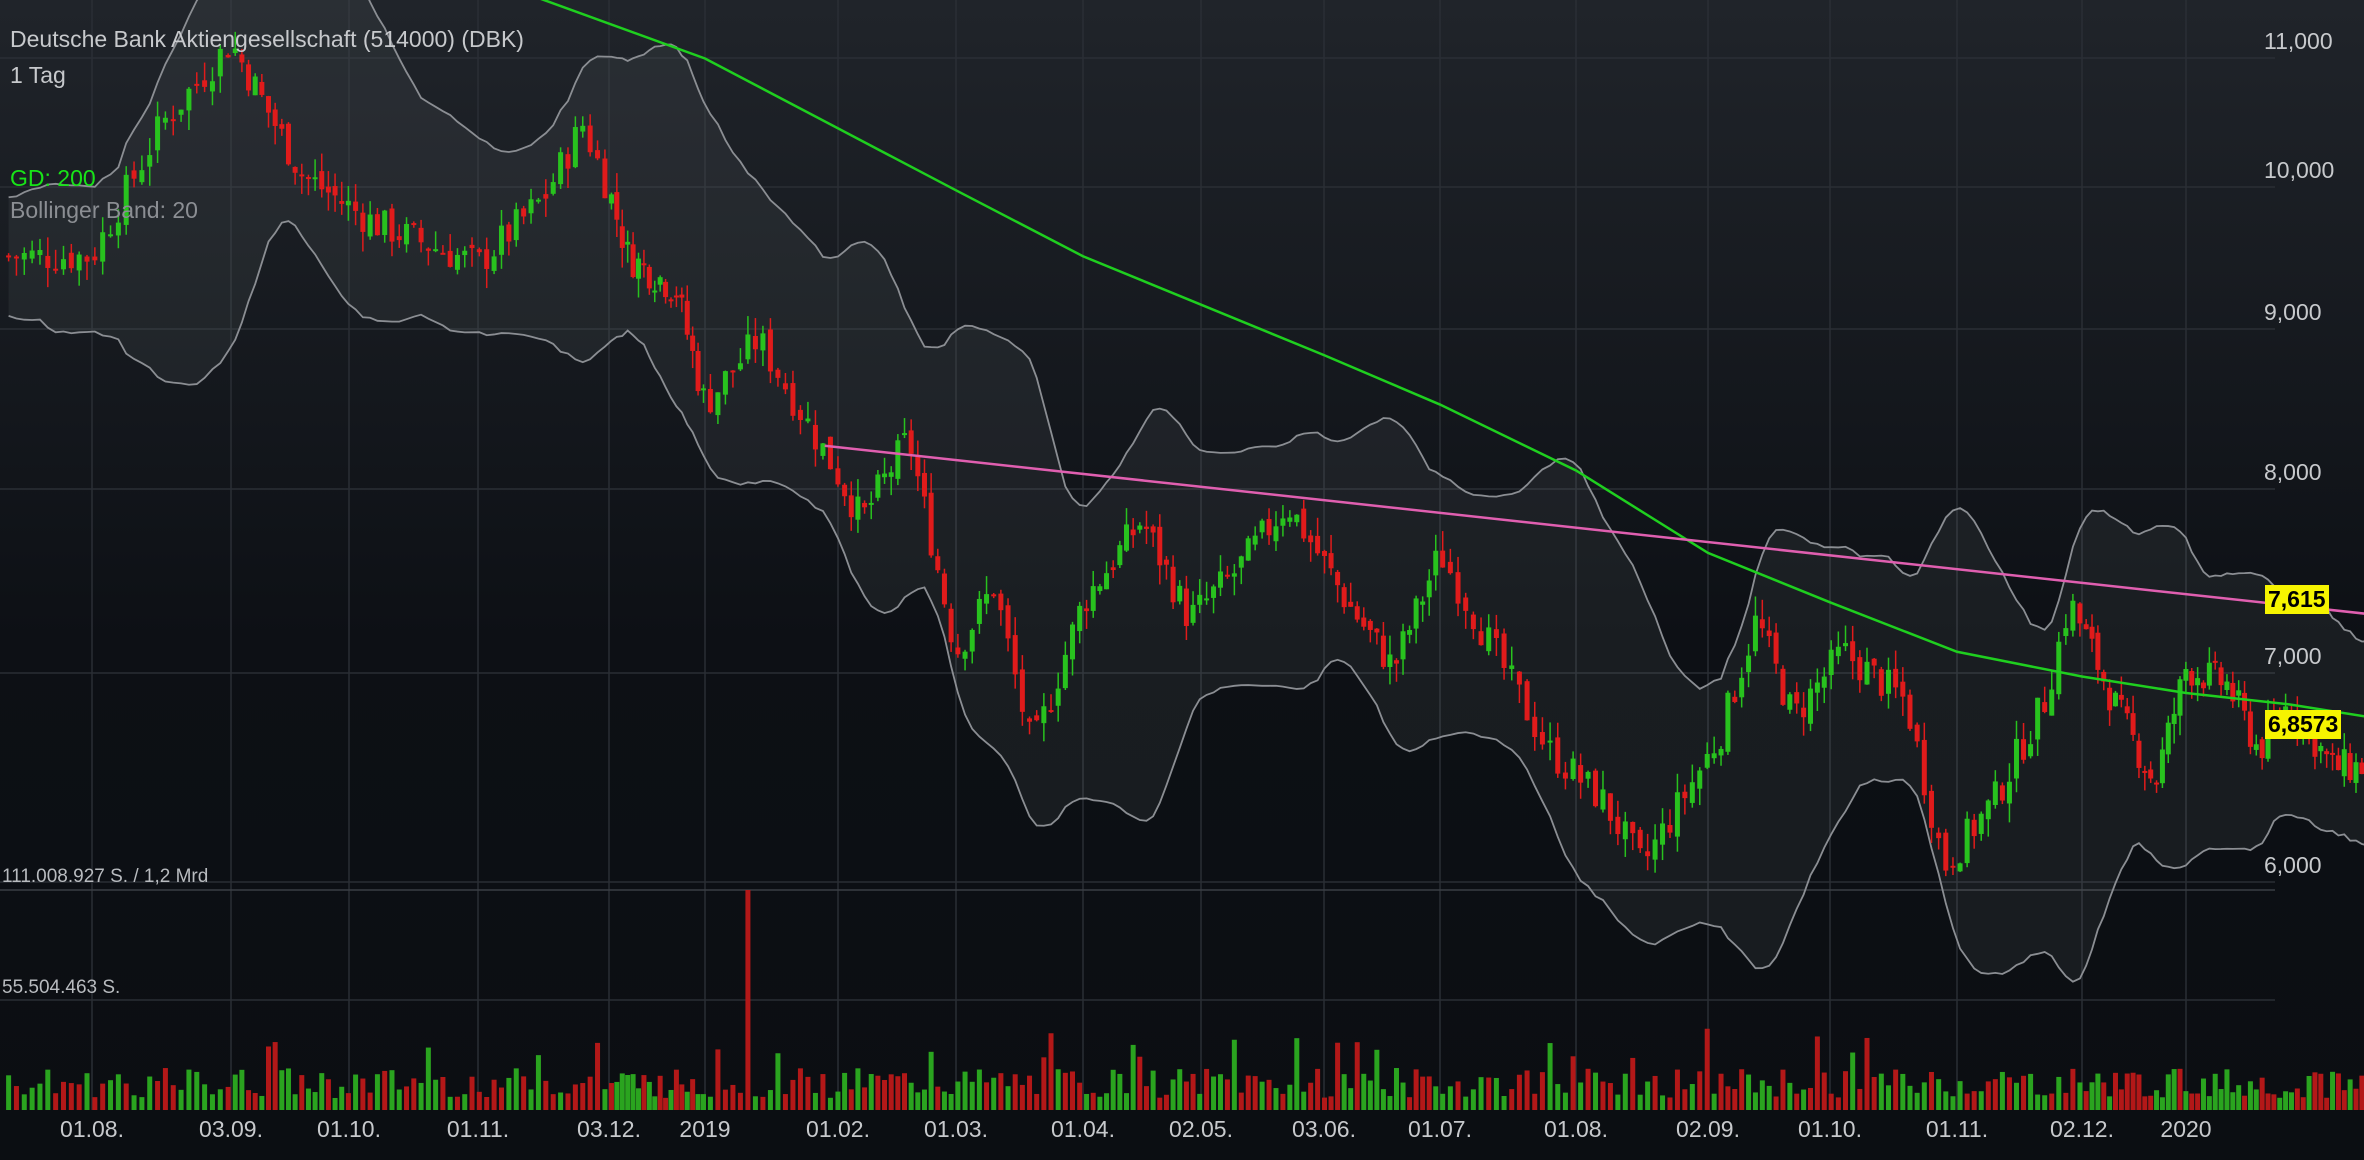 This screenshot has height=1160, width=2364. What do you see at coordinates (2186, 1129) in the screenshot?
I see `x-tick-label: 2020` at bounding box center [2186, 1129].